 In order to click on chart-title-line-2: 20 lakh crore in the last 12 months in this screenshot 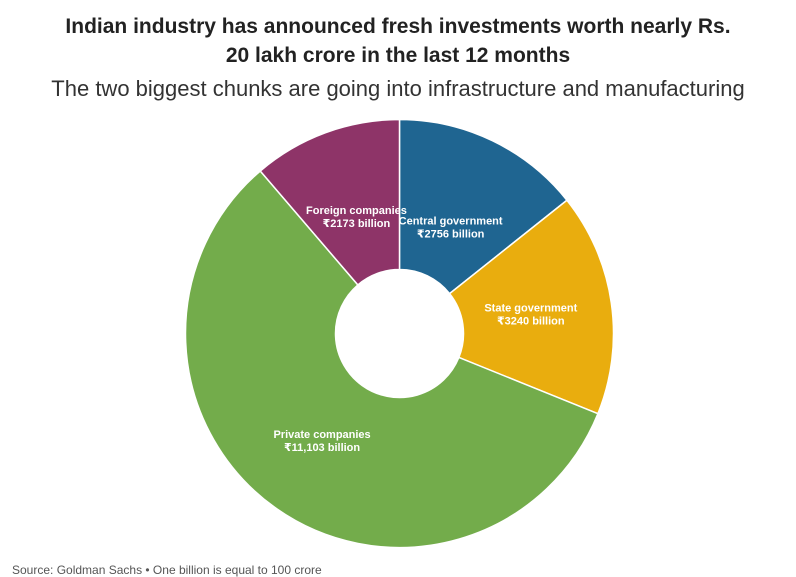, I will do `click(398, 55)`.